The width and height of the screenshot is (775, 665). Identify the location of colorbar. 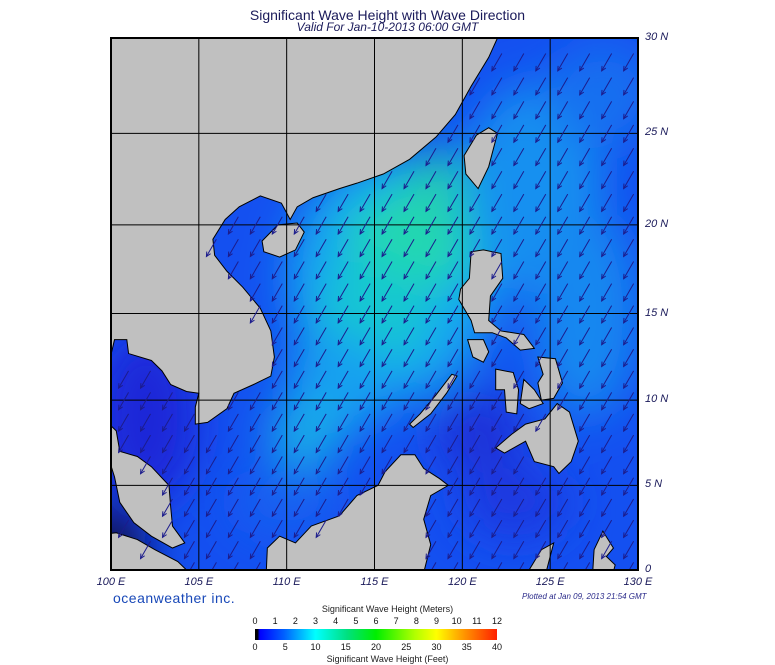
(376, 634).